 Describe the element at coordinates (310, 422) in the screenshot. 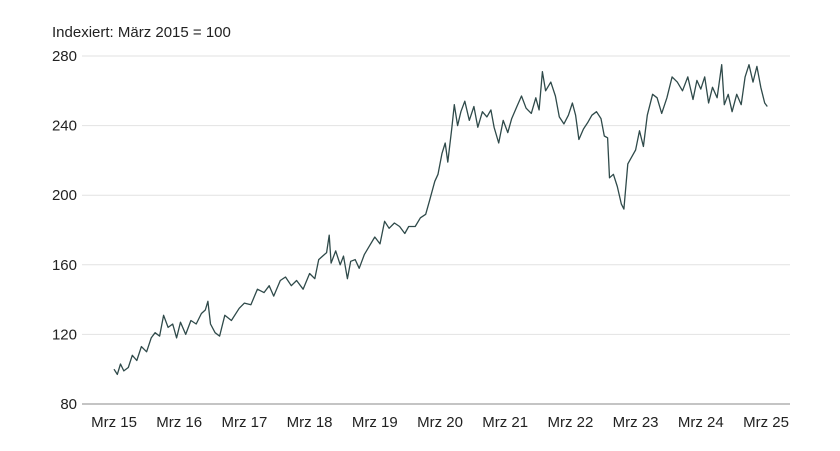

I see `x-tick-label: Mrz 18` at that location.